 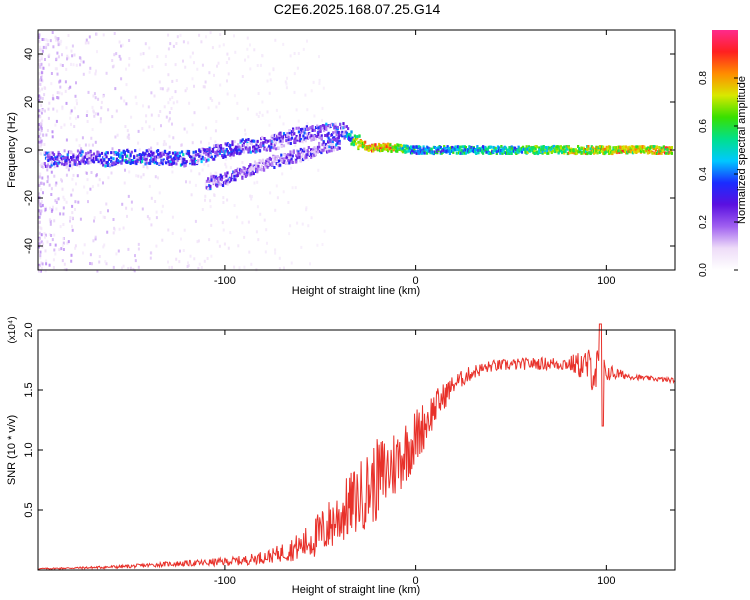 I want to click on spectrogram-y-tick-label: 0, so click(x=29, y=150).